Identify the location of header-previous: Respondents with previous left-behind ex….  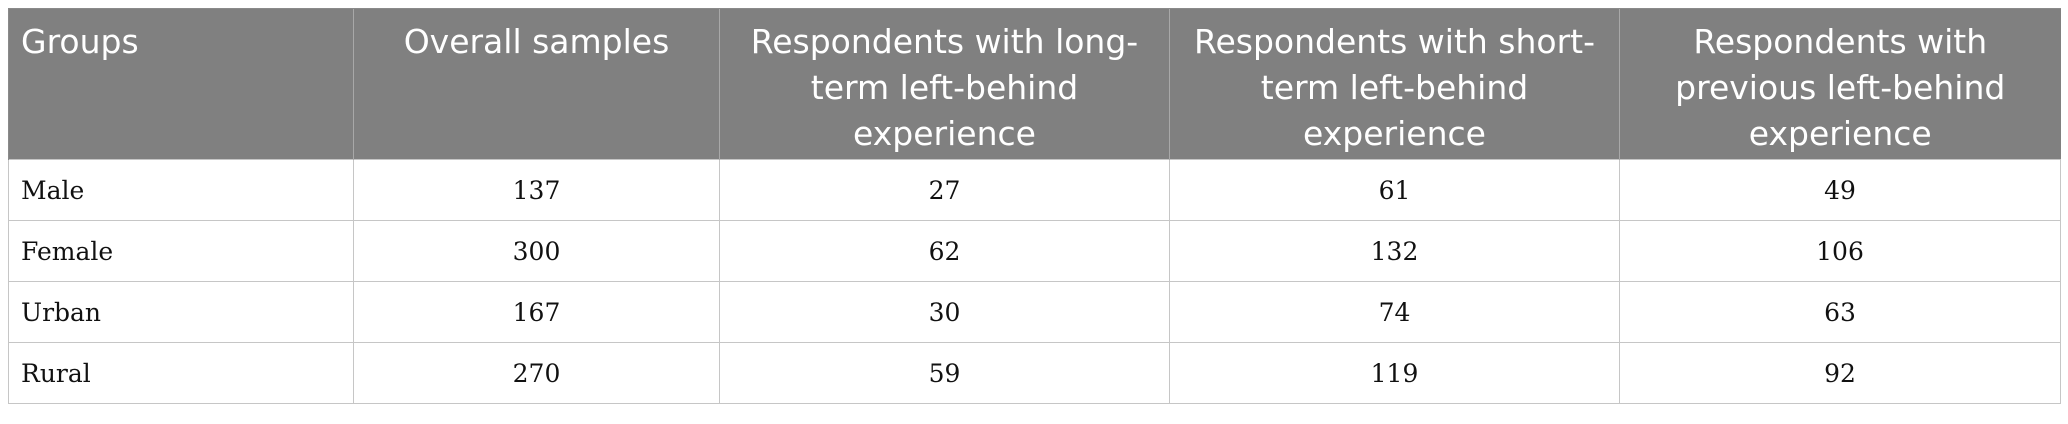
(1840, 84).